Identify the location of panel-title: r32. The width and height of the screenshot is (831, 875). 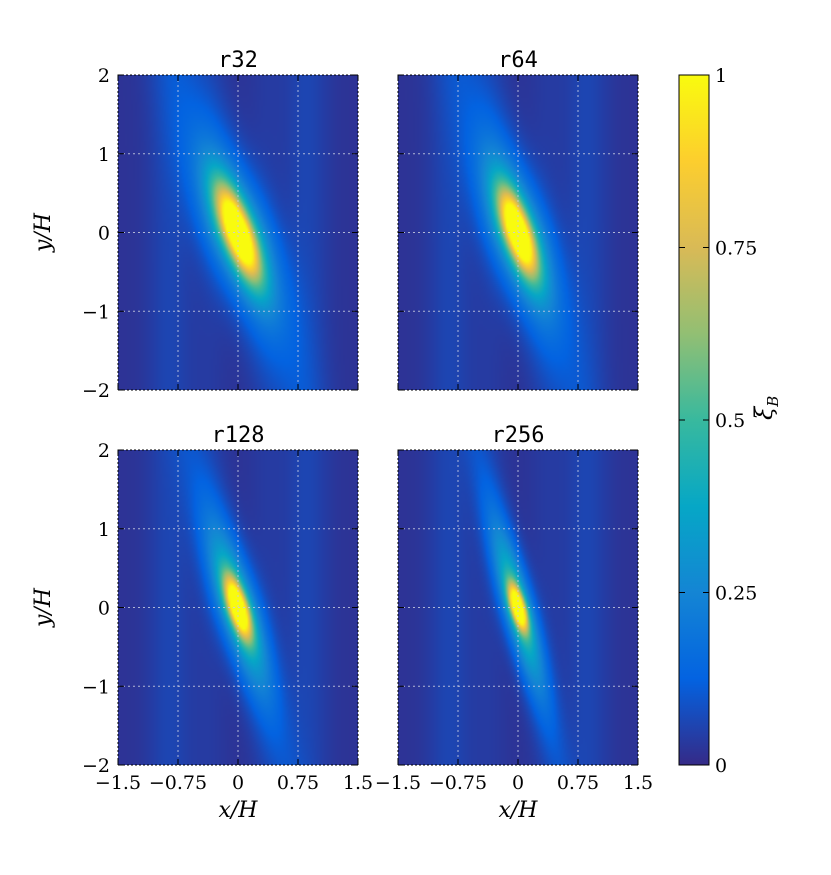
(238, 60).